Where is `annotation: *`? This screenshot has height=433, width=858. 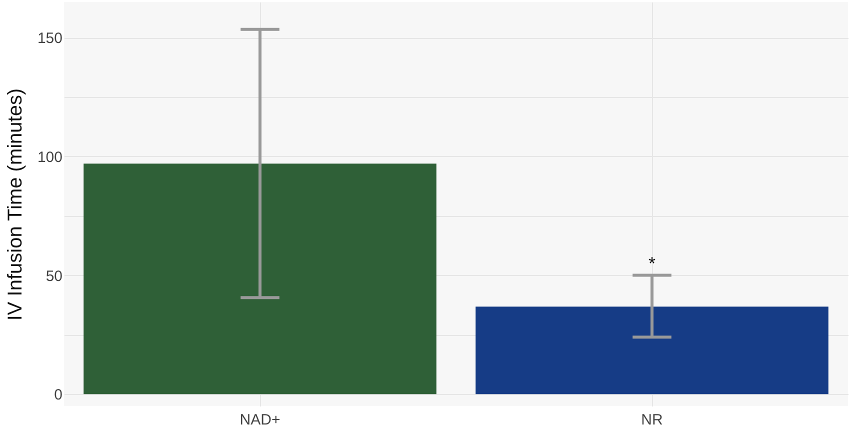 annotation: * is located at coordinates (652, 263).